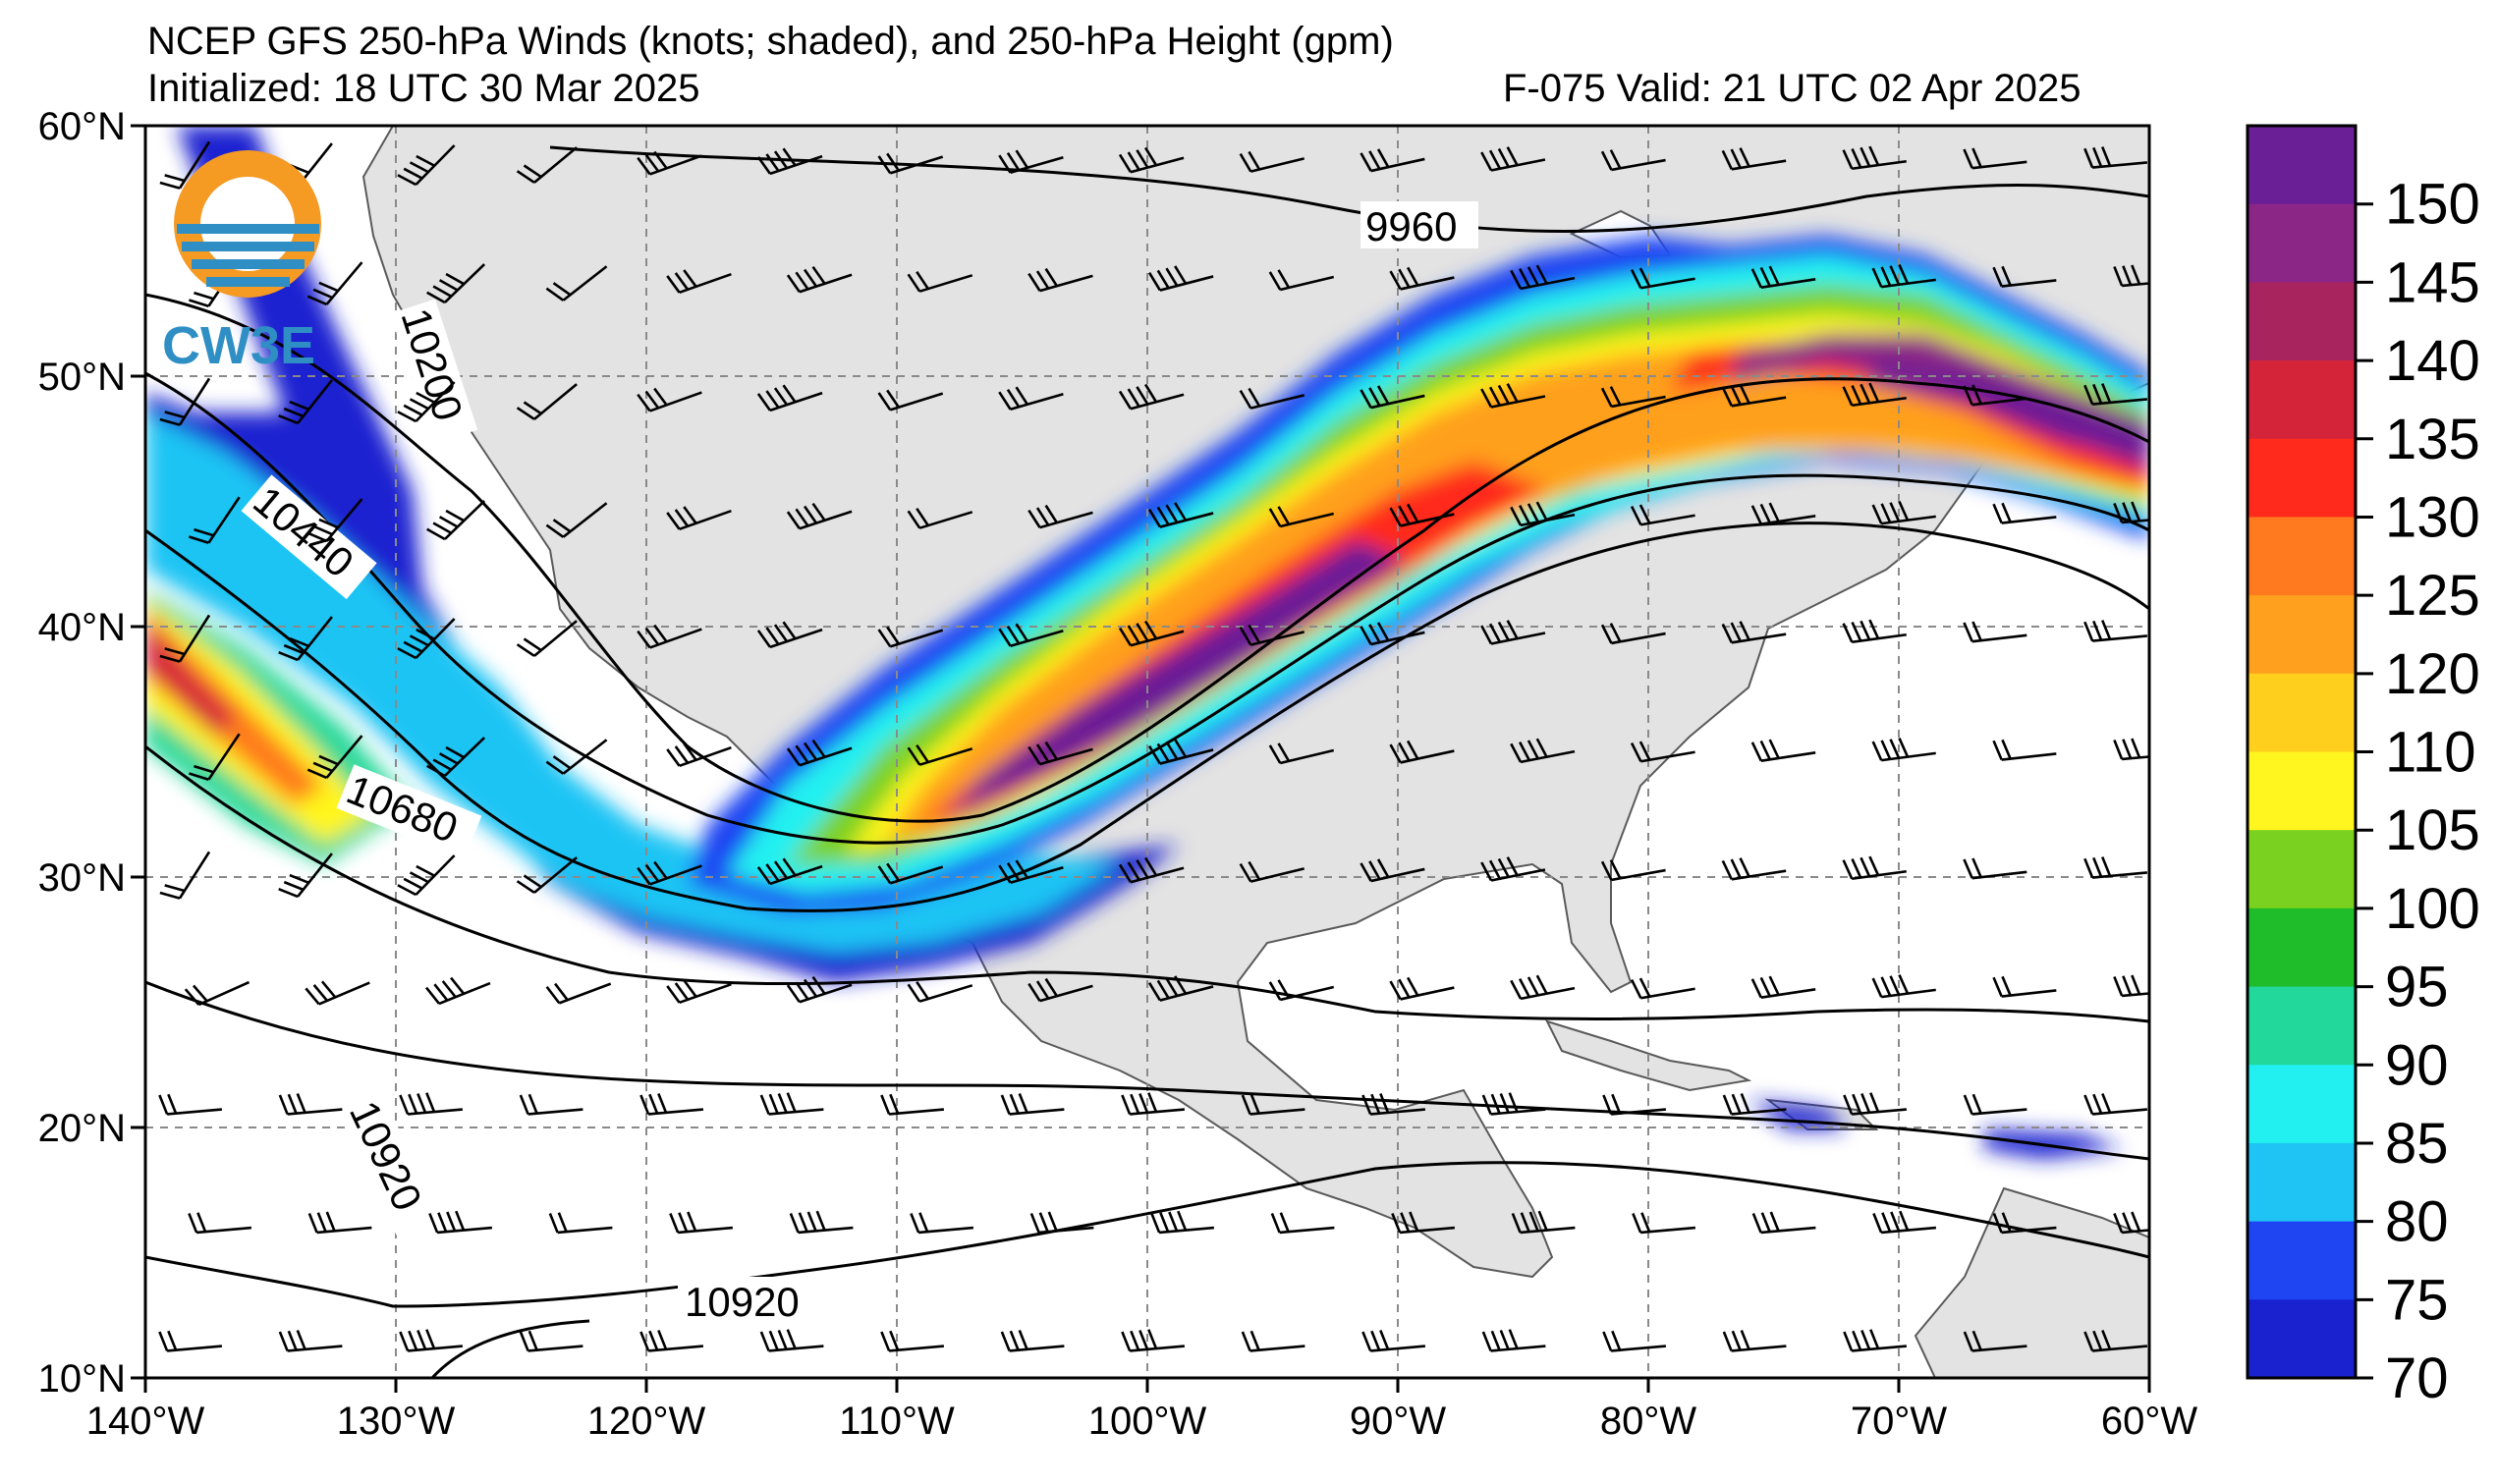 This screenshot has width=2498, height=1484. I want to click on colorbar-label: 95, so click(2417, 987).